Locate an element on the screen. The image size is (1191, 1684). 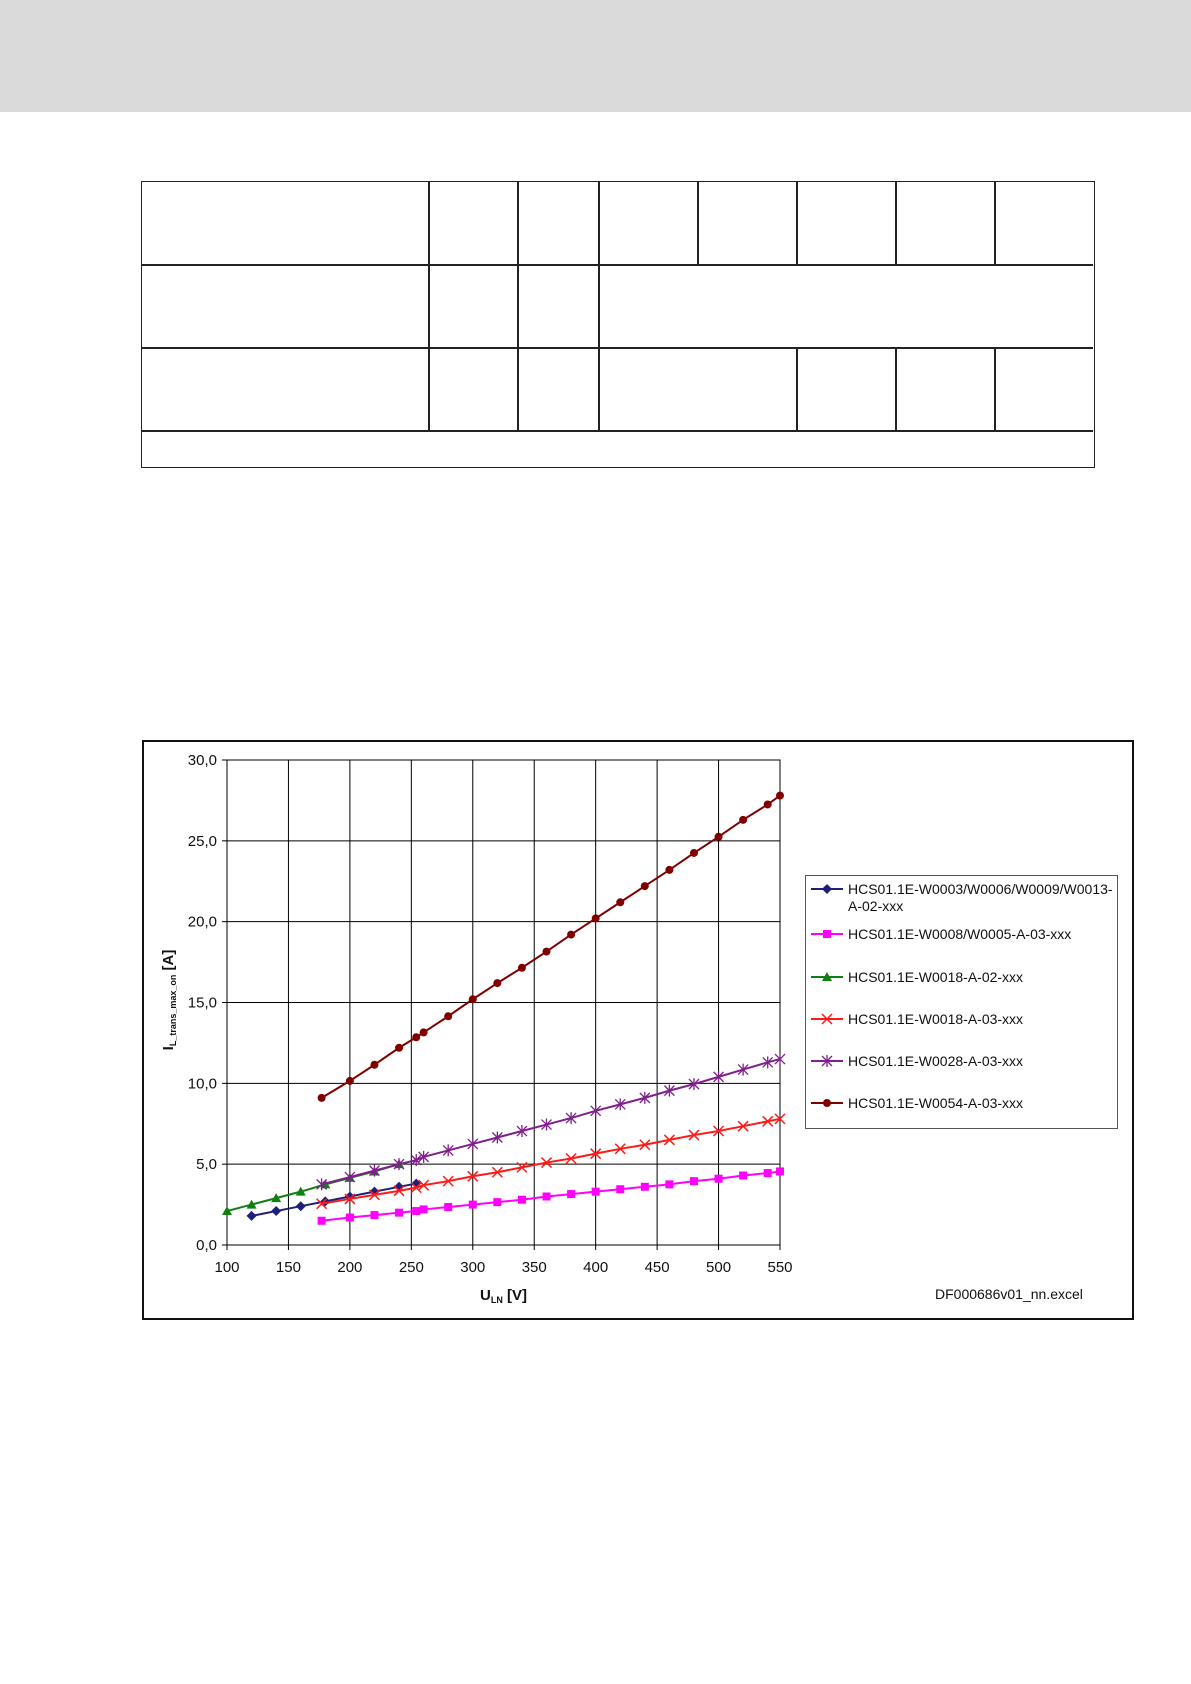
y-axis-label: IL_trans_max_on [A] is located at coordinates (169, 1000).